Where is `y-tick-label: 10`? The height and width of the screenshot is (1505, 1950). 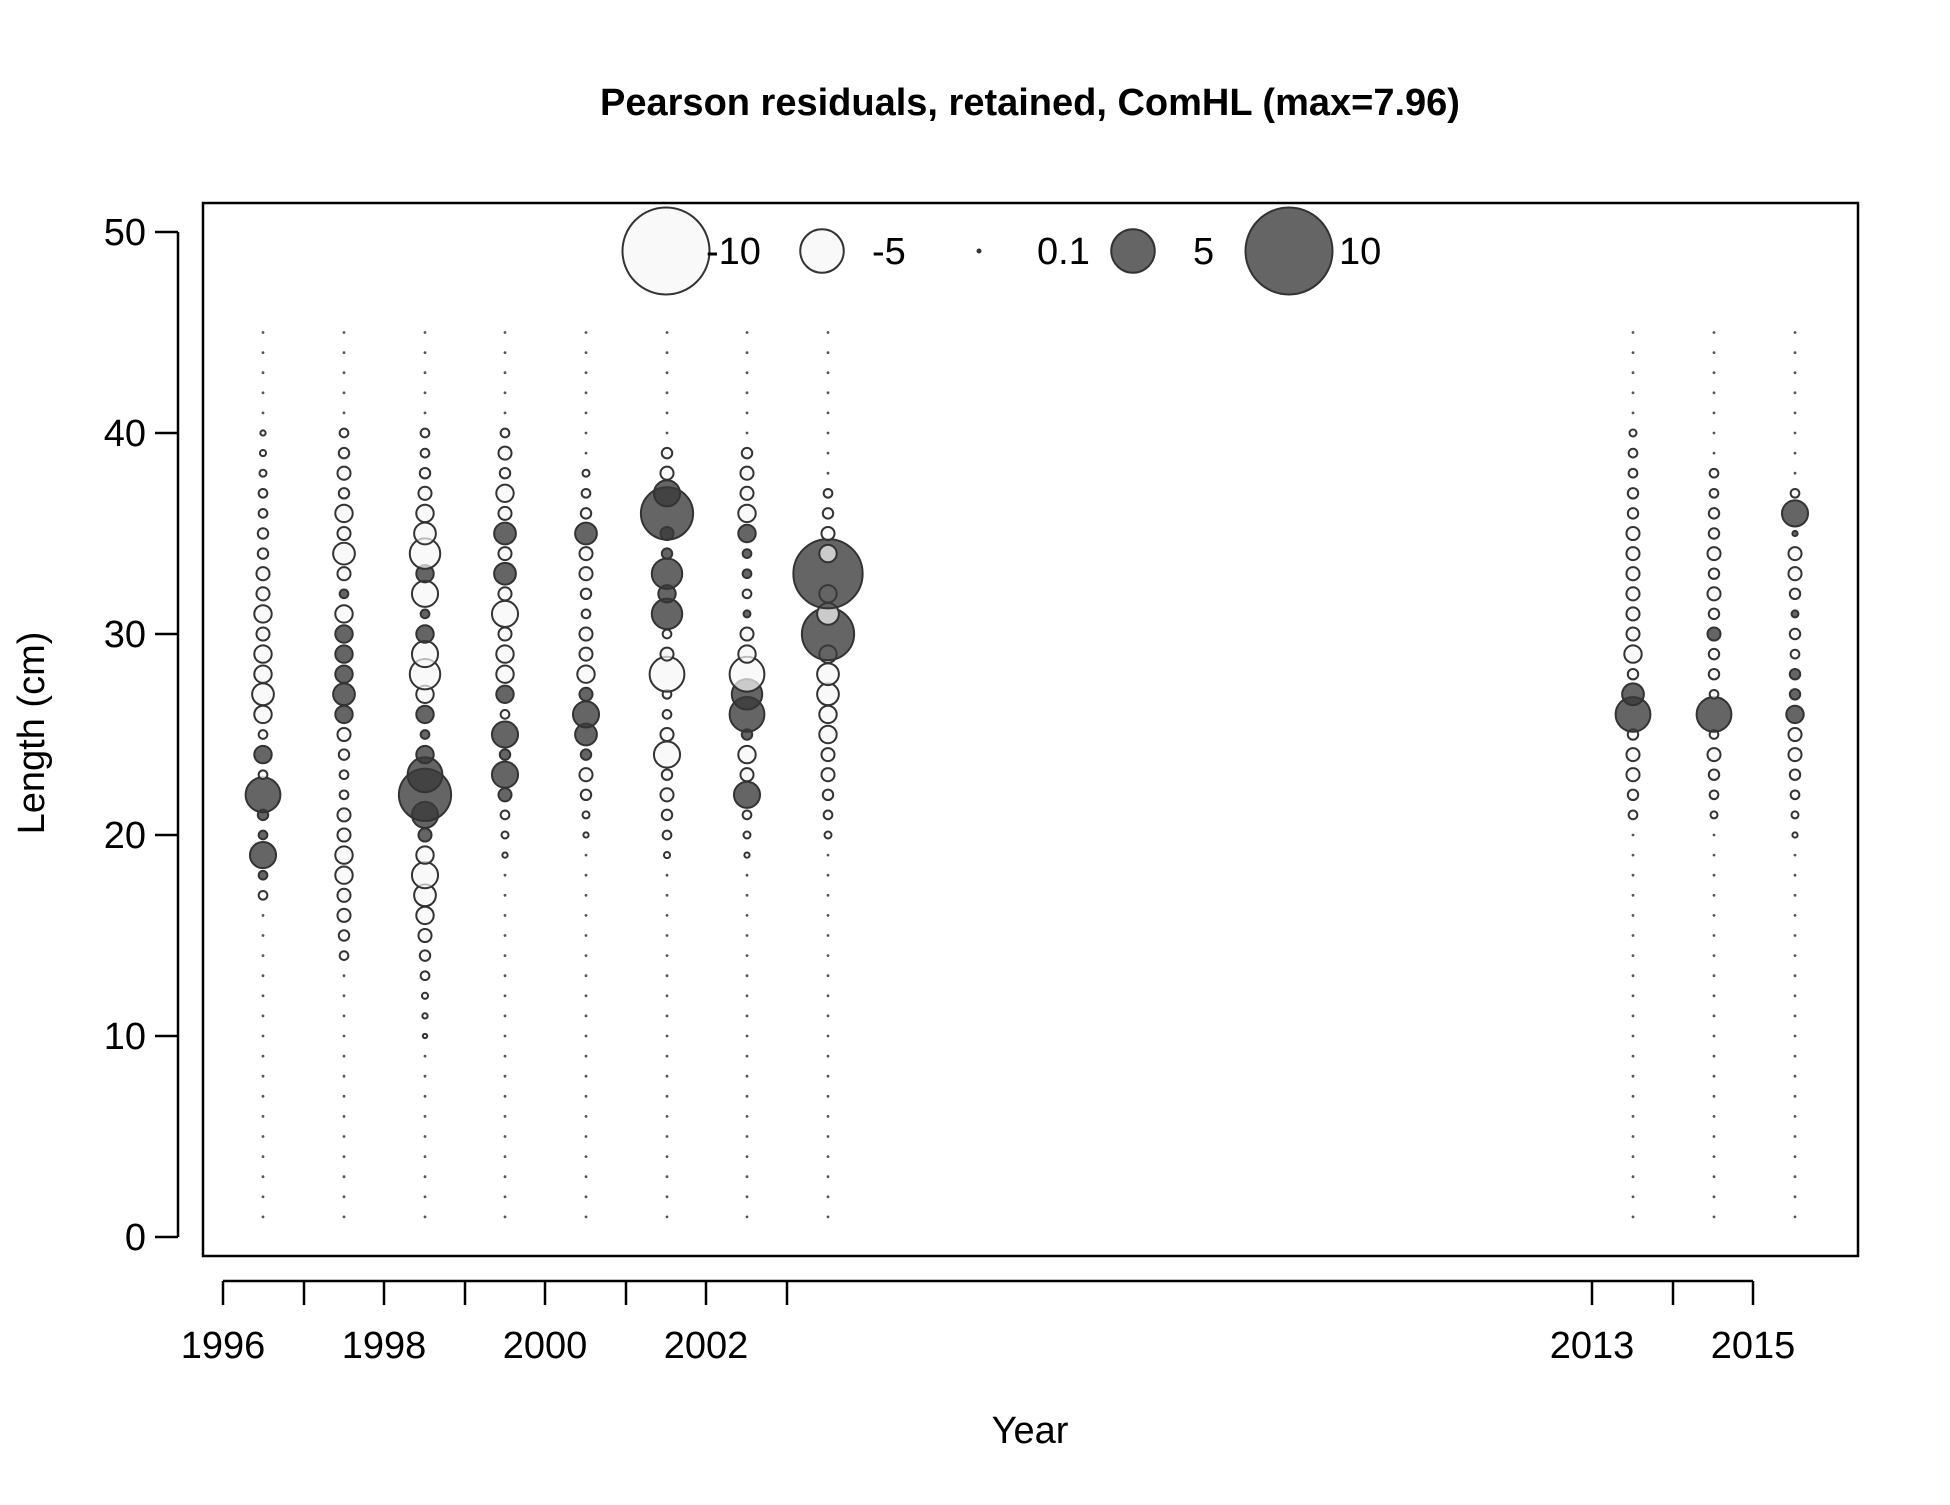 y-tick-label: 10 is located at coordinates (125, 1037).